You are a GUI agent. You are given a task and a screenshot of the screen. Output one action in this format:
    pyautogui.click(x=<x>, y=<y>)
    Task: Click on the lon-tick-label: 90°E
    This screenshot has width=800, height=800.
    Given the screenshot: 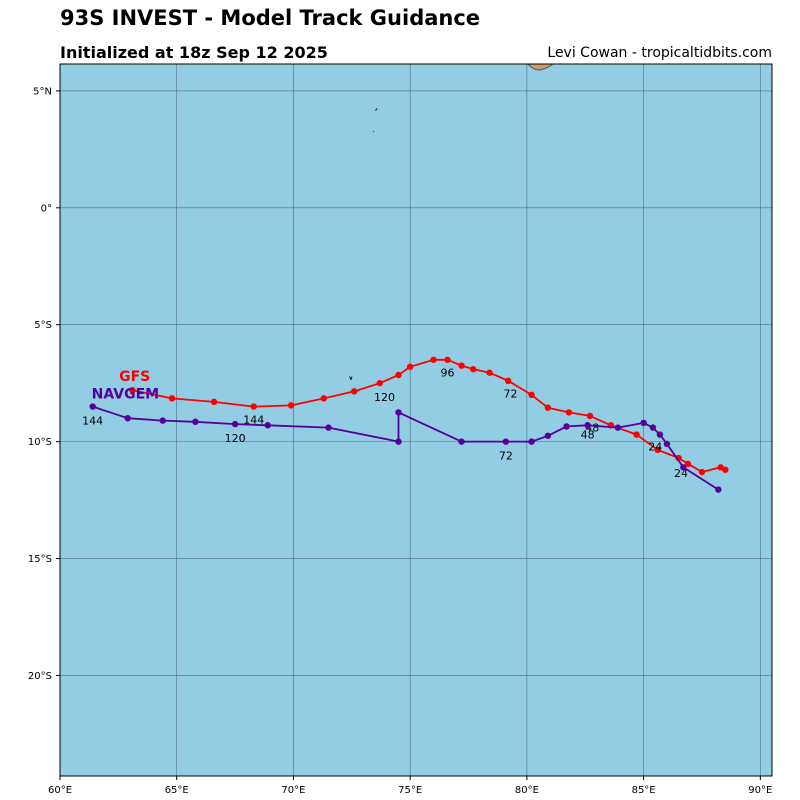 What is the action you would take?
    pyautogui.click(x=760, y=790)
    